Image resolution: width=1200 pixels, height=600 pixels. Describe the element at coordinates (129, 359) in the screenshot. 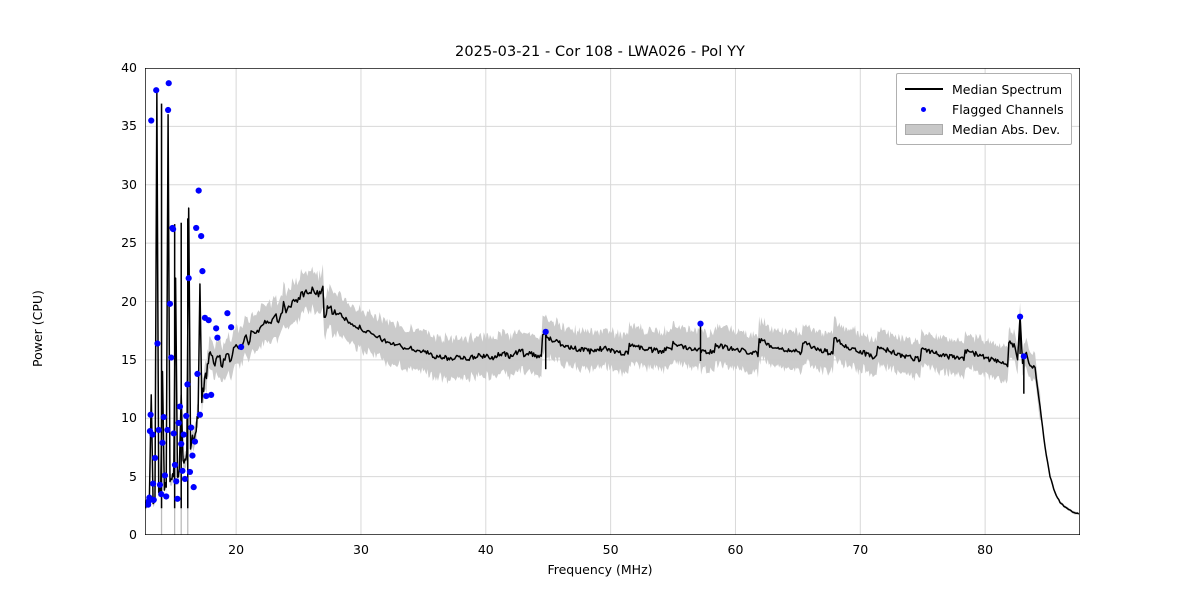

I see `y-tick-label: 15` at that location.